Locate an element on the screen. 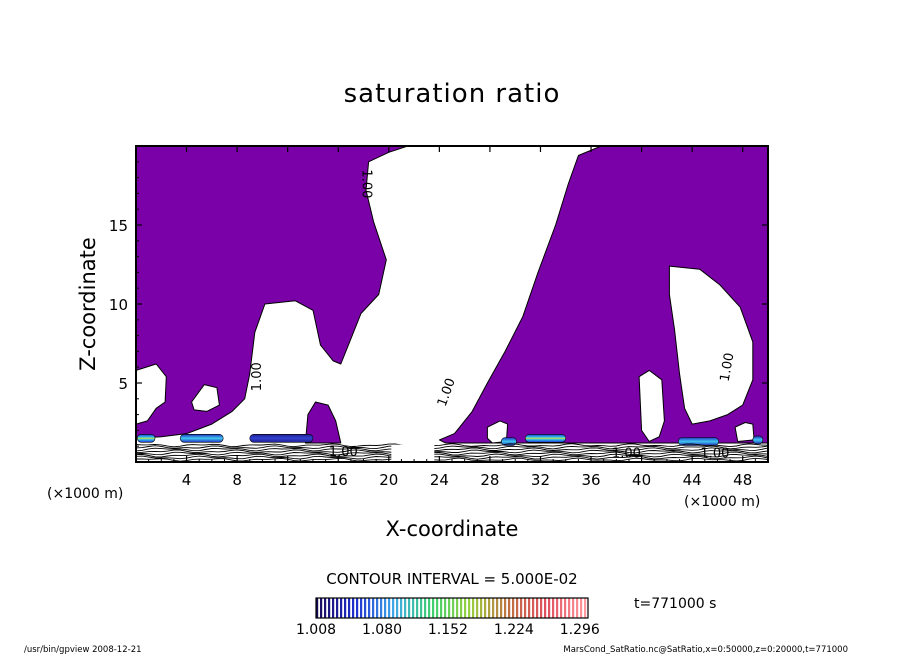  footer-left: /usr/bin/gpview 2008-12-21 is located at coordinates (83, 649).